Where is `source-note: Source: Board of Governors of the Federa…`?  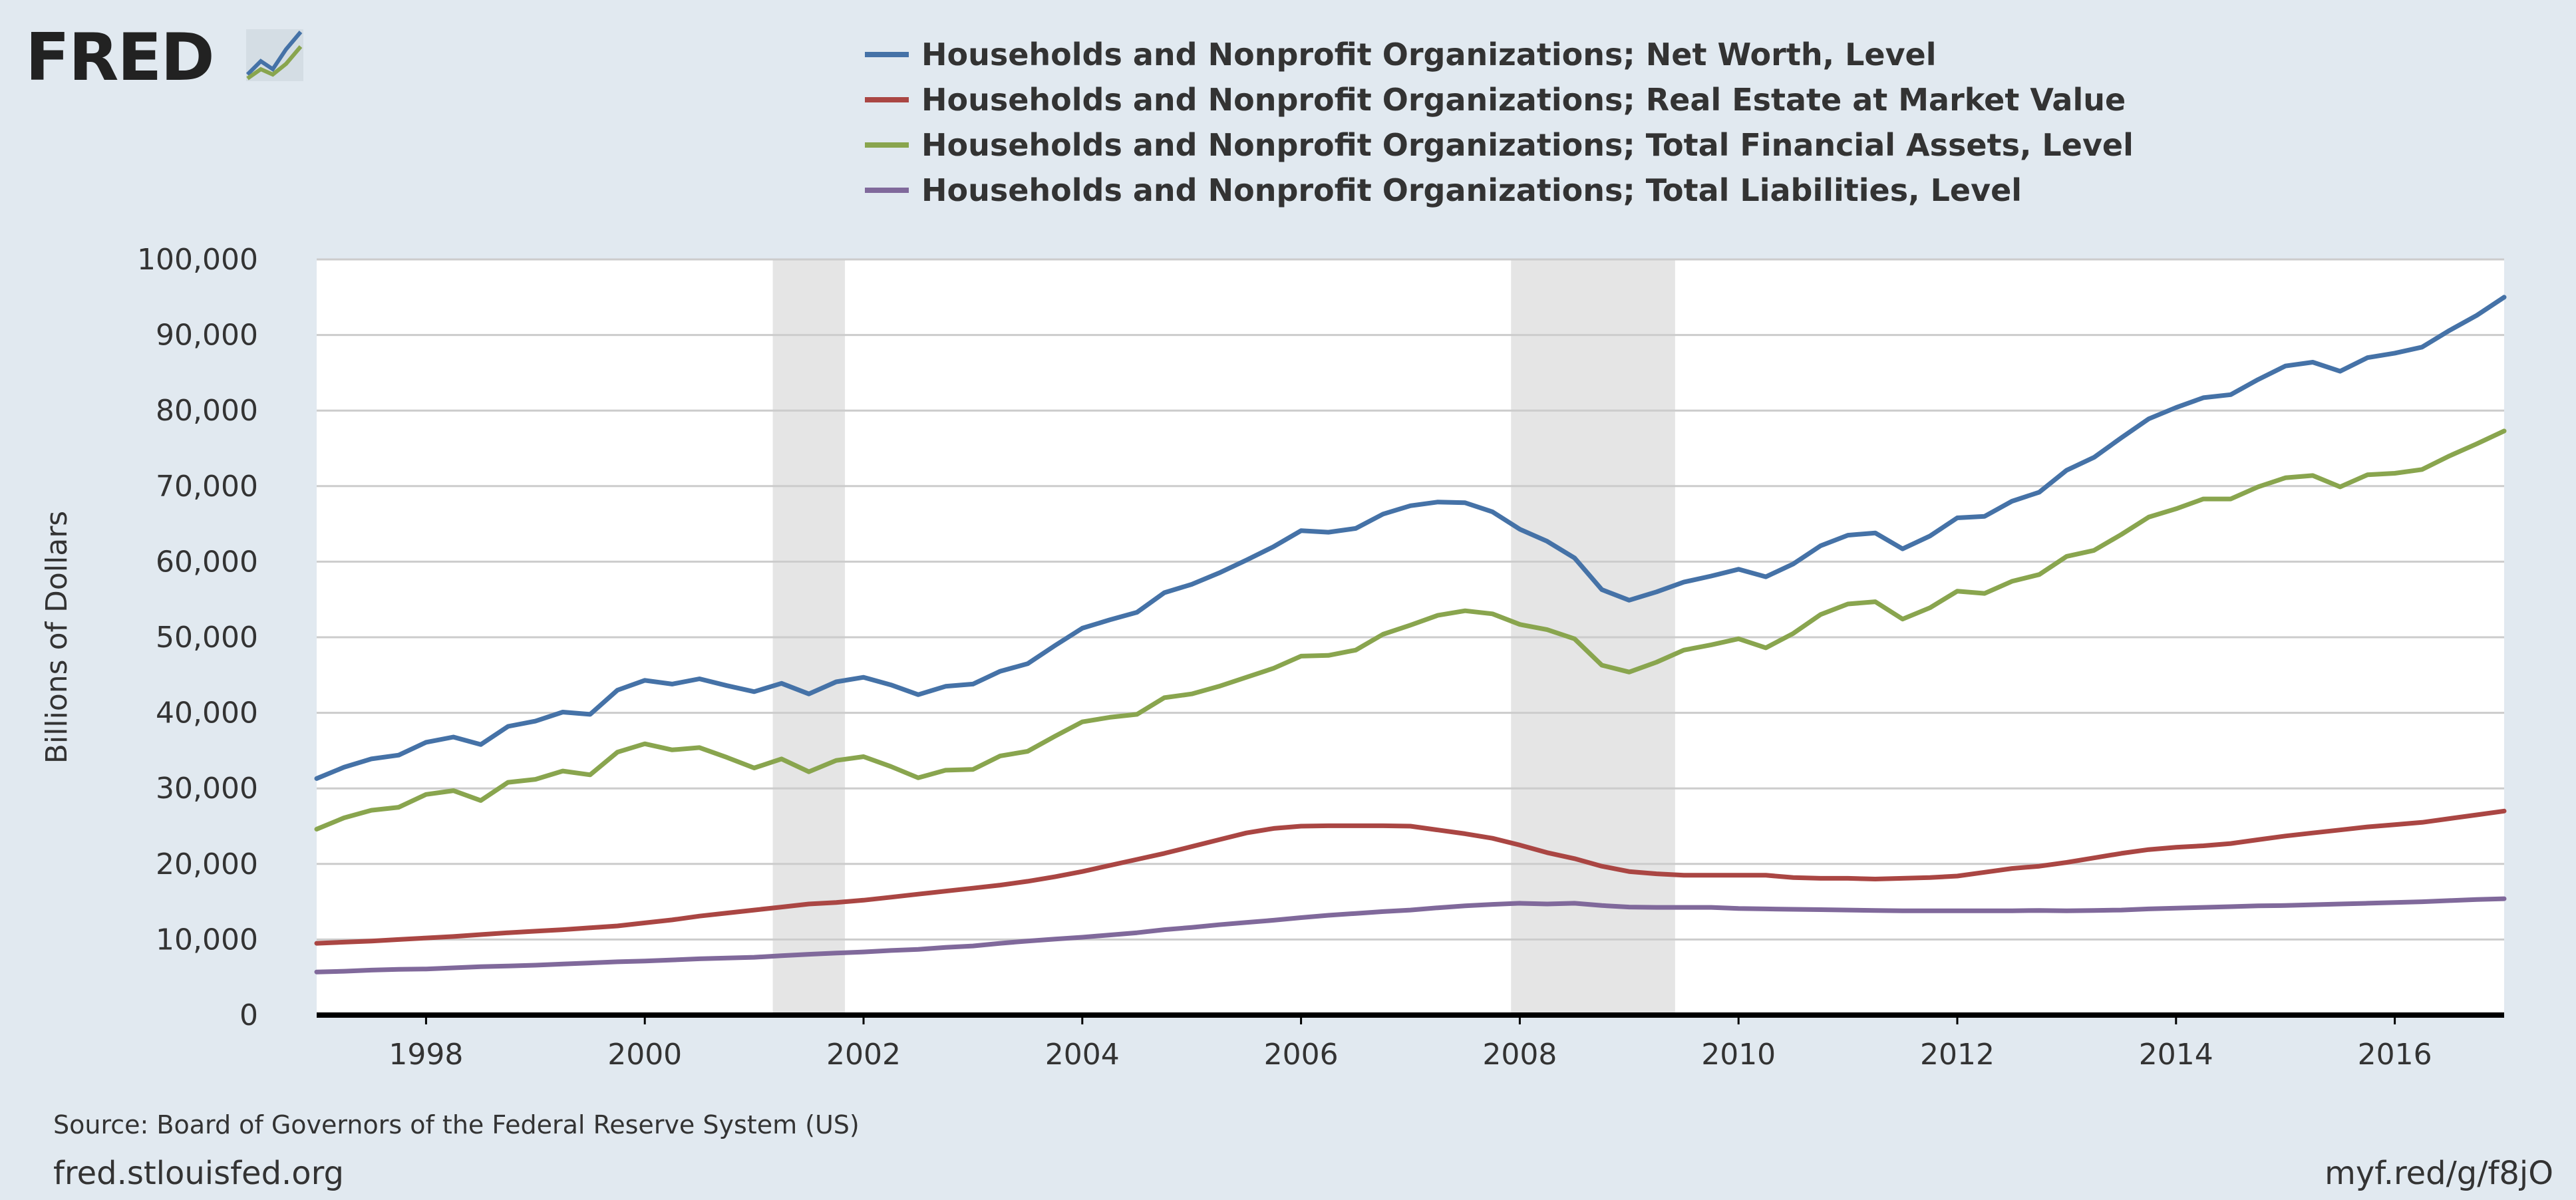
source-note: Source: Board of Governors of the Federa… is located at coordinates (456, 1124).